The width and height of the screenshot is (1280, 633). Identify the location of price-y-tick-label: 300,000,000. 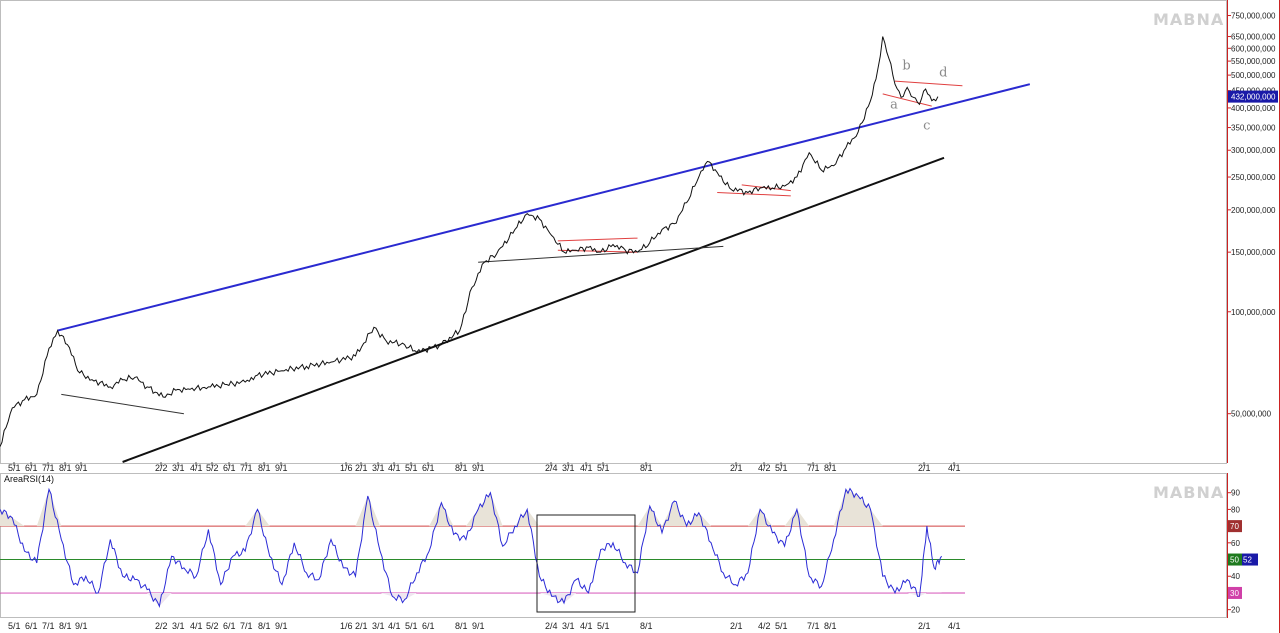
(1253, 150).